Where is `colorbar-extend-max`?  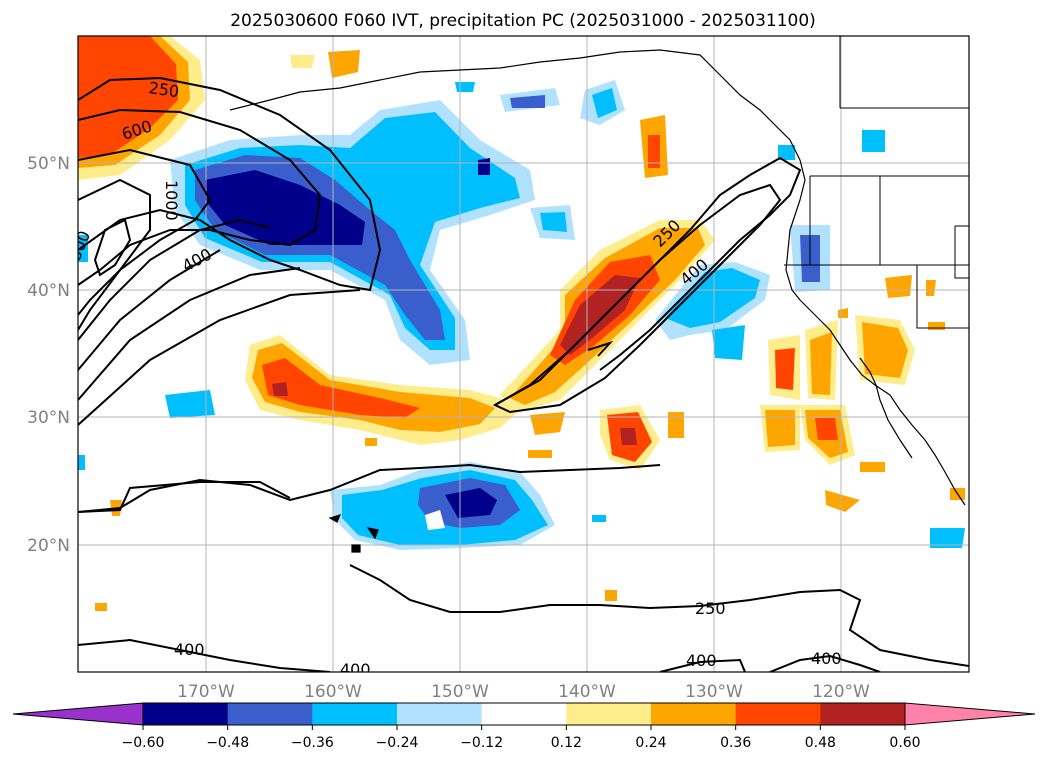 colorbar-extend-max is located at coordinates (970, 714).